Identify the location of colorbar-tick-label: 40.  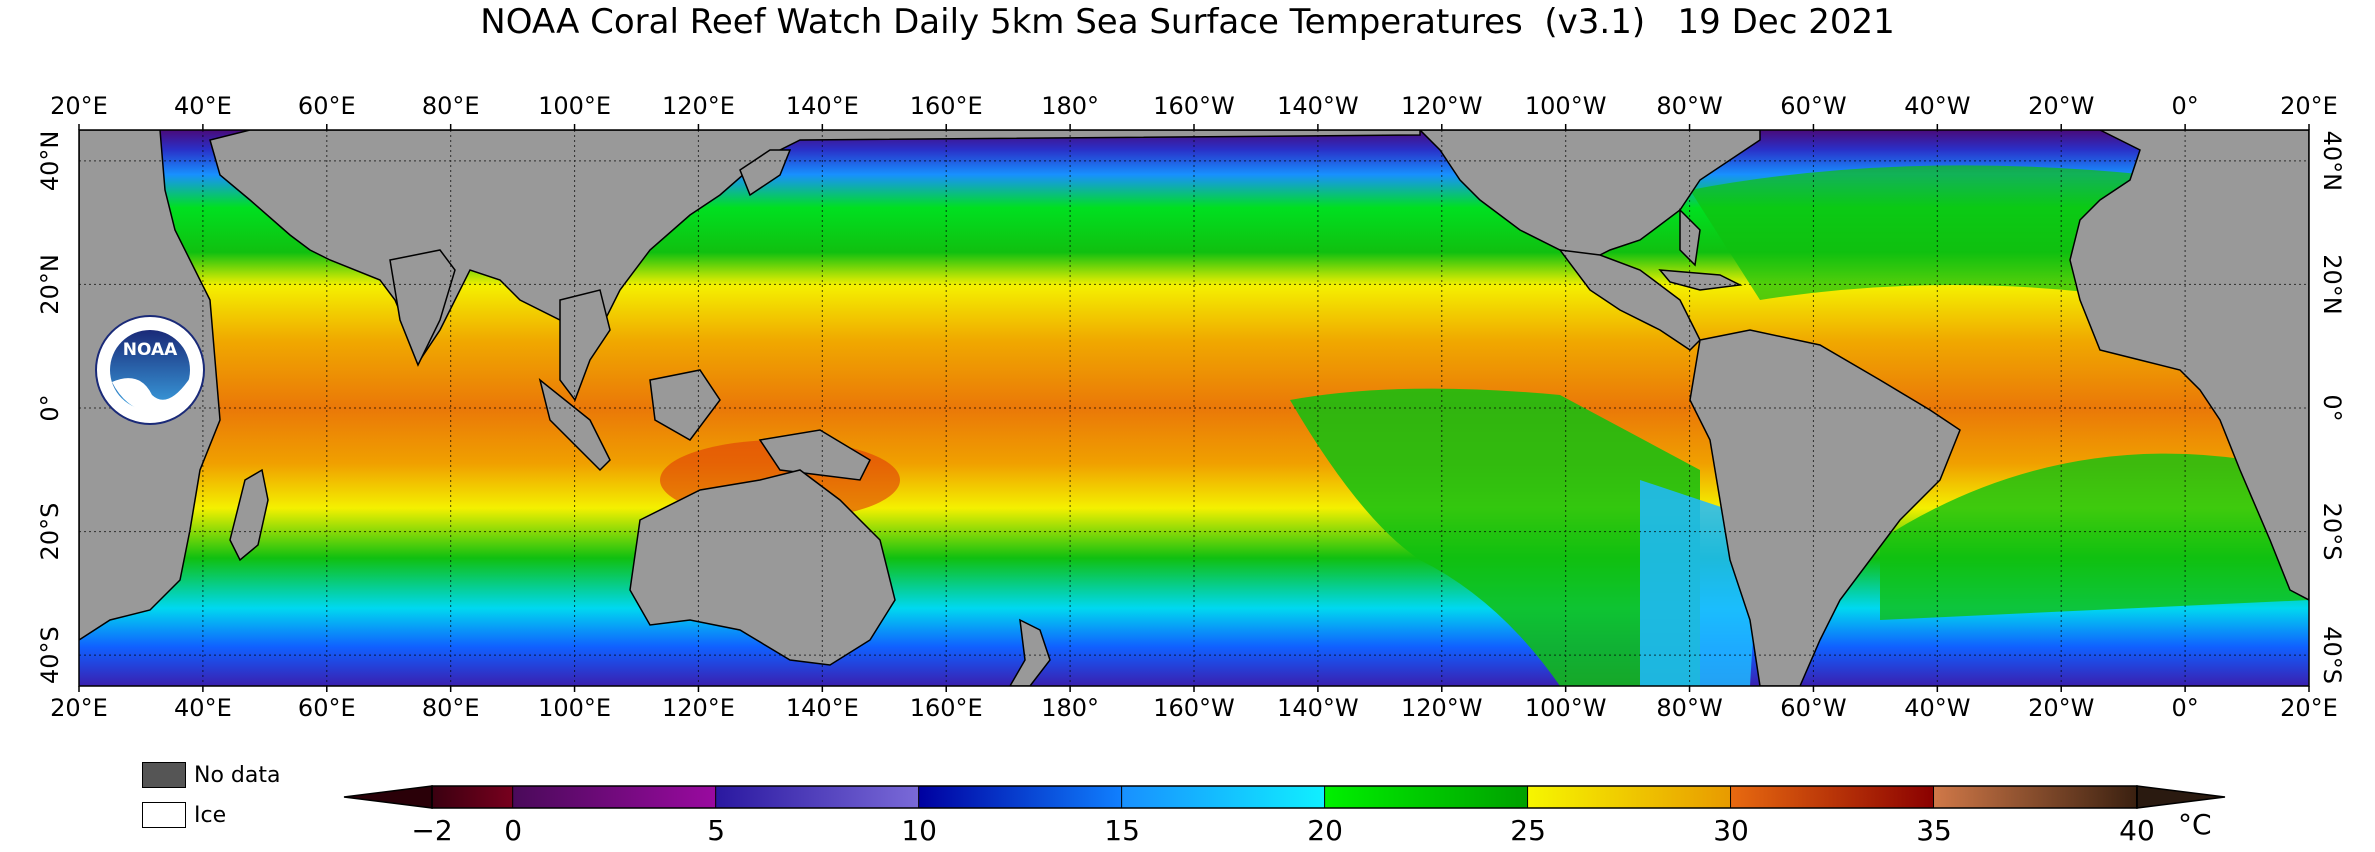
(2137, 830).